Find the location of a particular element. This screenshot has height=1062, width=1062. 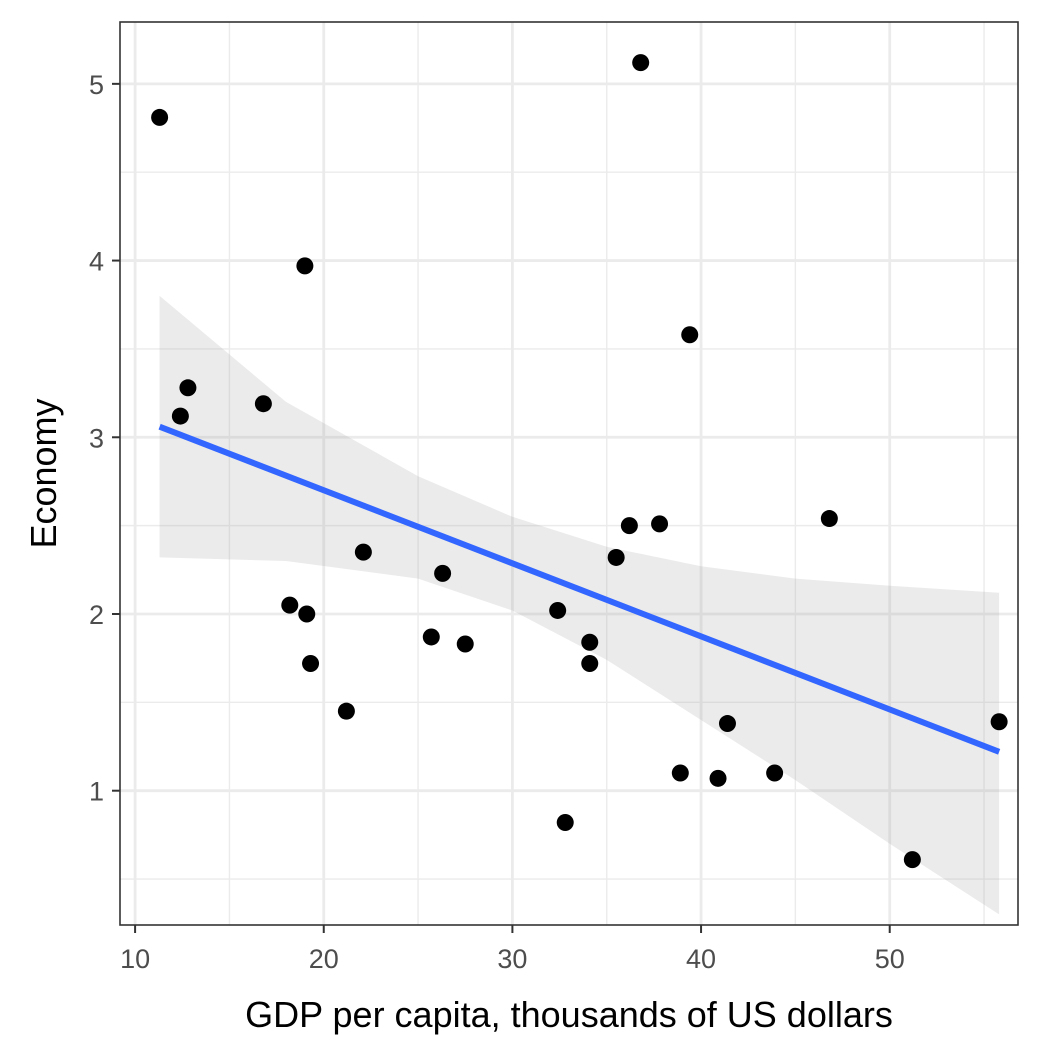

y-tick-label: 4 is located at coordinates (96, 262).